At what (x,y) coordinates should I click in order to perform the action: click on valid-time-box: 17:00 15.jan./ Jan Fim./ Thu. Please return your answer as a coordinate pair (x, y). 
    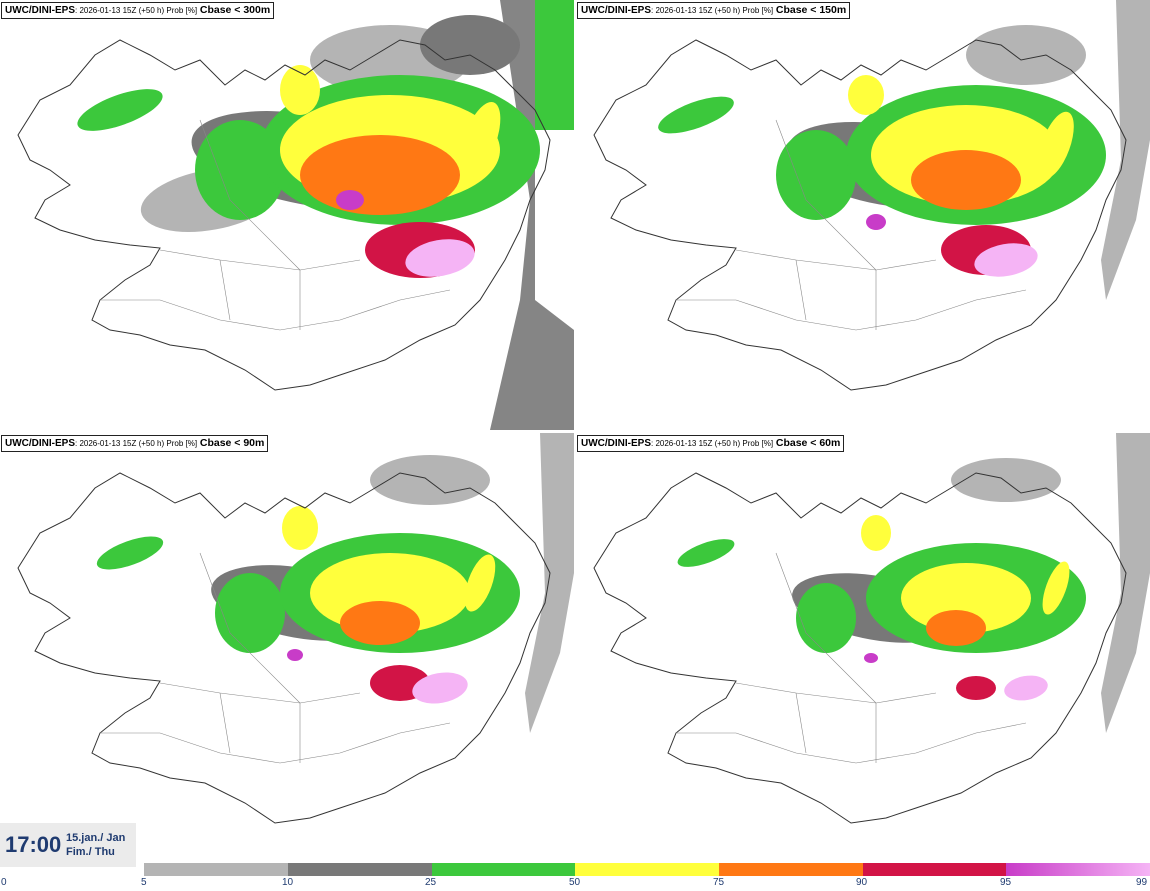
    Looking at the image, I should click on (68, 845).